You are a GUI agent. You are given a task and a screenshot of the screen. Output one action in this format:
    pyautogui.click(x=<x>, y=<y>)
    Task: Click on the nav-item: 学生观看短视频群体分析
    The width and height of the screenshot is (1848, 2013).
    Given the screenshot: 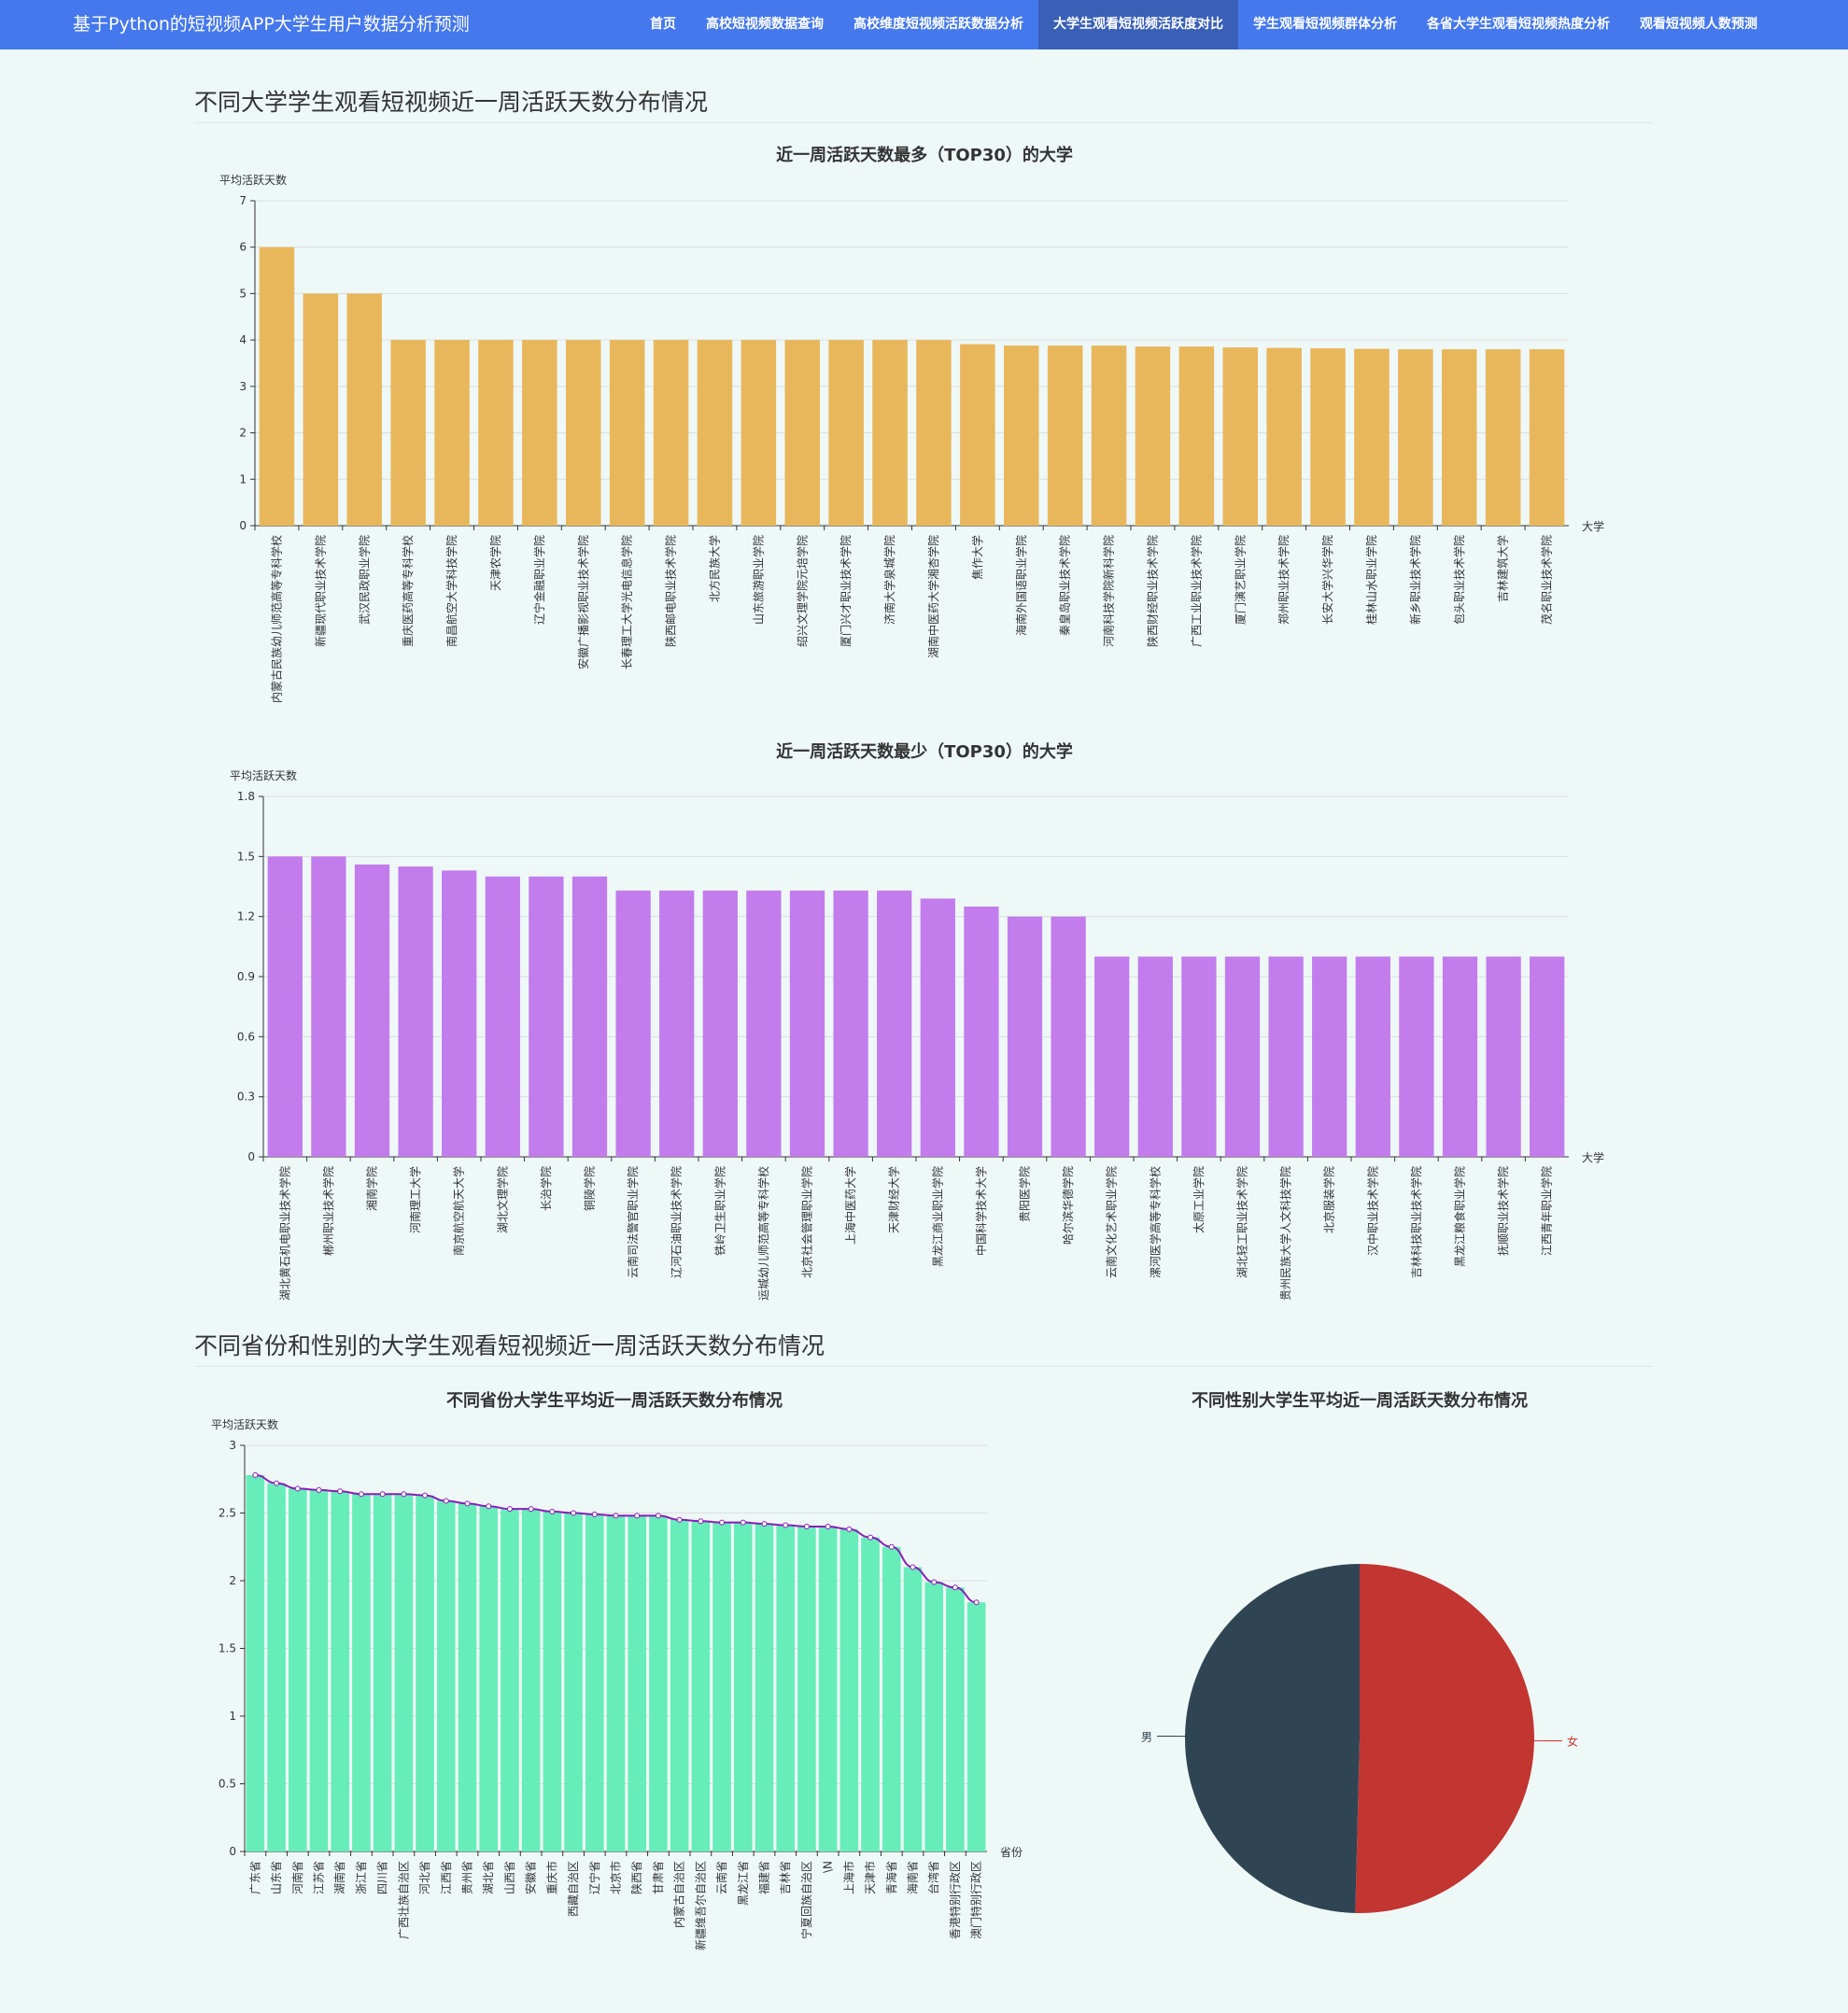 What is the action you would take?
    pyautogui.click(x=1325, y=25)
    